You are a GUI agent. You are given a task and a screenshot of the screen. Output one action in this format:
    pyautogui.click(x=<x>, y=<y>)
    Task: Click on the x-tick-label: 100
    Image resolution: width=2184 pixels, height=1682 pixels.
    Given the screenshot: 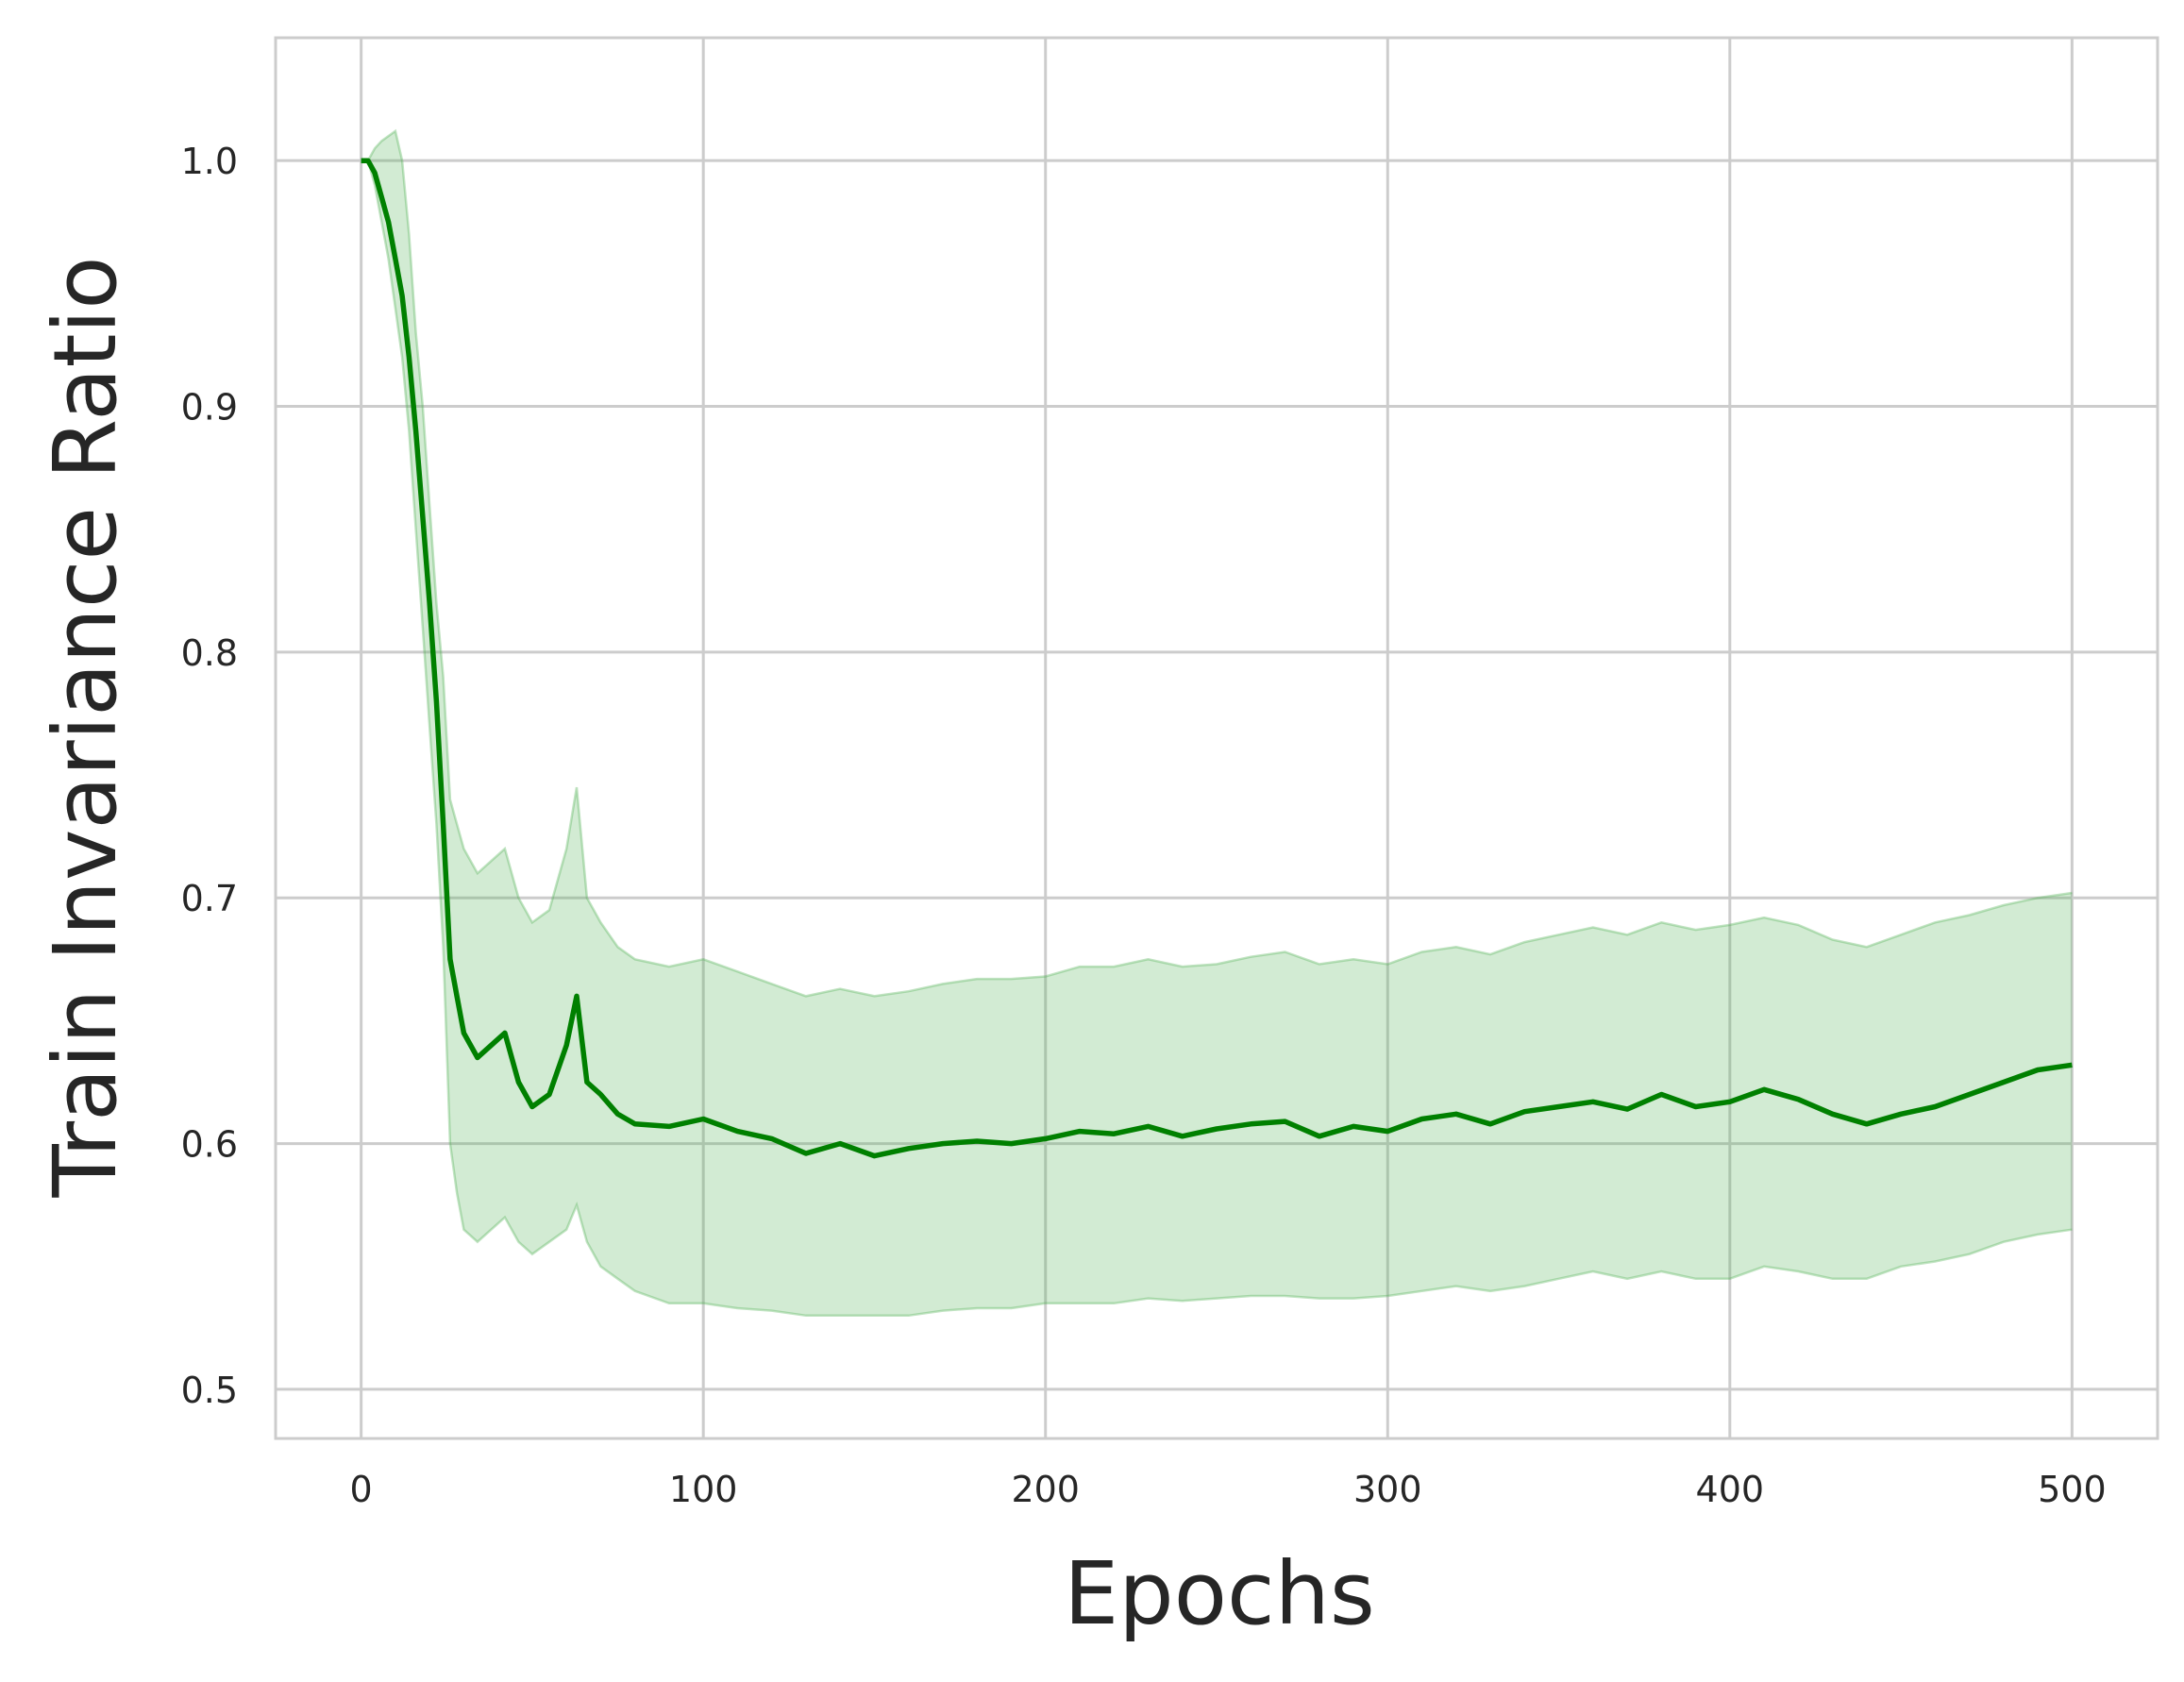 What is the action you would take?
    pyautogui.click(x=703, y=1489)
    